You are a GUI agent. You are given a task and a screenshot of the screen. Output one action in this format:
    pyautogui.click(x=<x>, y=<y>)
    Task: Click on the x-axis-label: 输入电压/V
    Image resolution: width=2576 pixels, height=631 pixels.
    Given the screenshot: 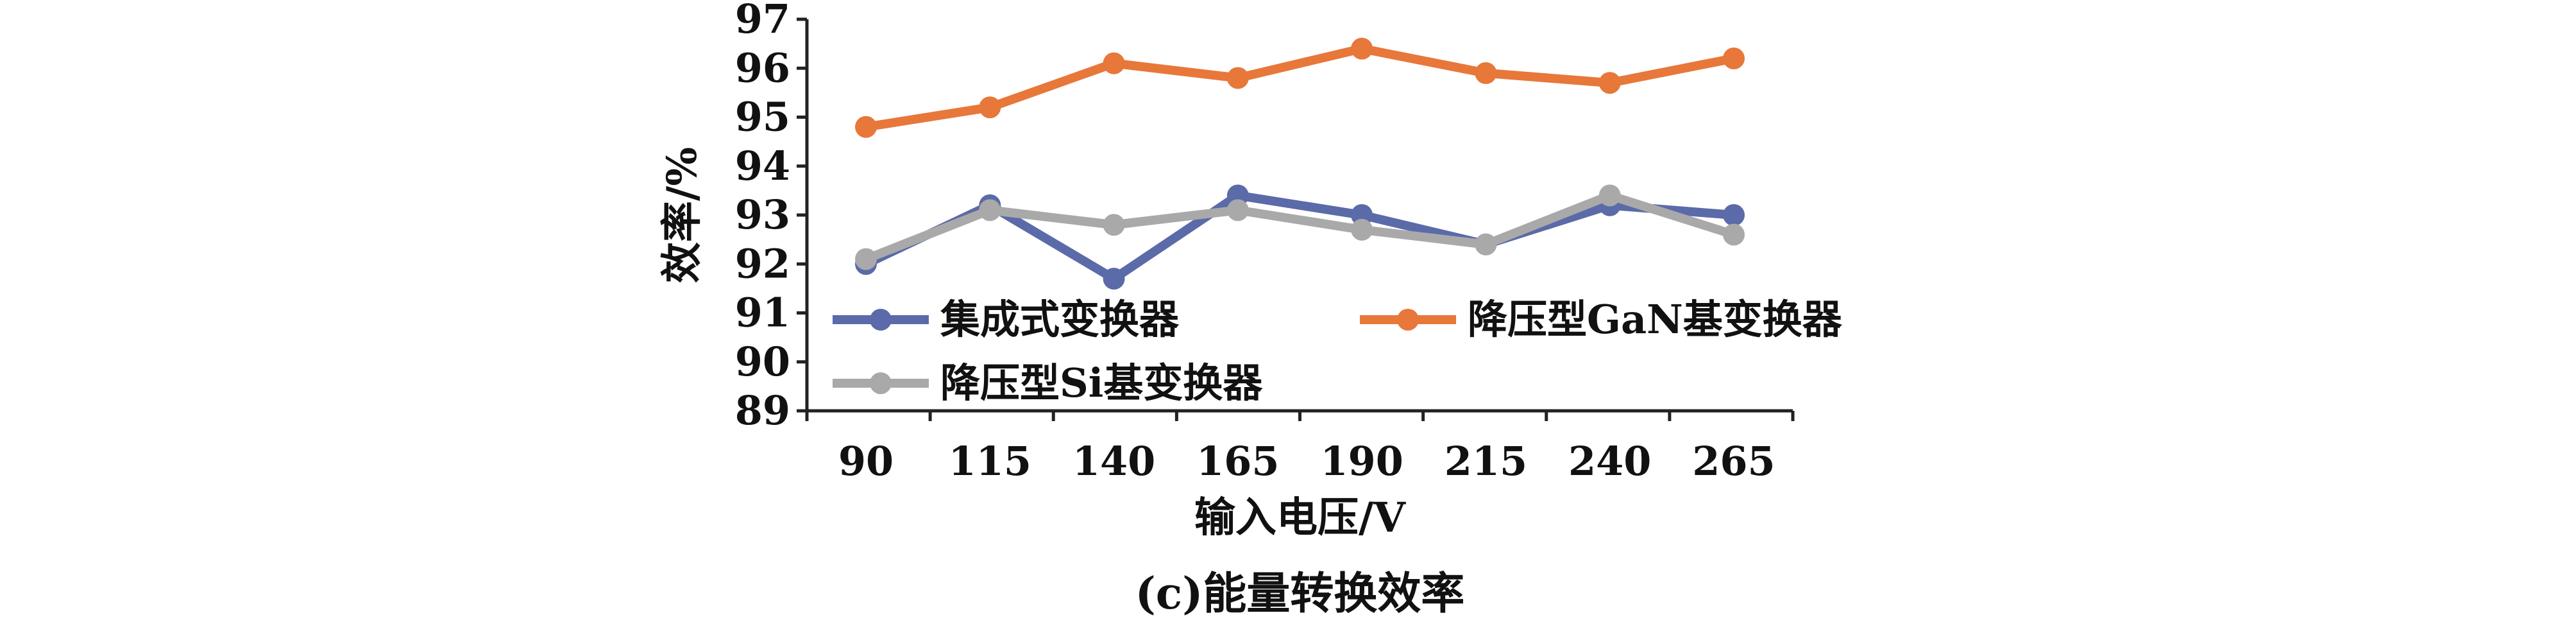 What is the action you would take?
    pyautogui.click(x=1300, y=518)
    